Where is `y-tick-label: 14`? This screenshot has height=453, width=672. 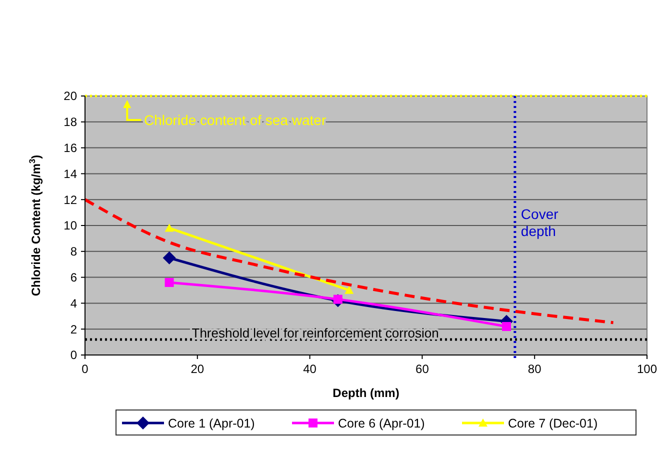 y-tick-label: 14 is located at coordinates (71, 173).